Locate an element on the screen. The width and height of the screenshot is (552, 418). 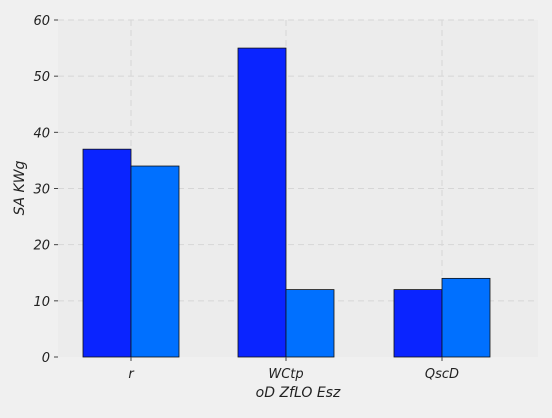
x-axis-ticks: r WCtp QscD is located at coordinates (293, 369).